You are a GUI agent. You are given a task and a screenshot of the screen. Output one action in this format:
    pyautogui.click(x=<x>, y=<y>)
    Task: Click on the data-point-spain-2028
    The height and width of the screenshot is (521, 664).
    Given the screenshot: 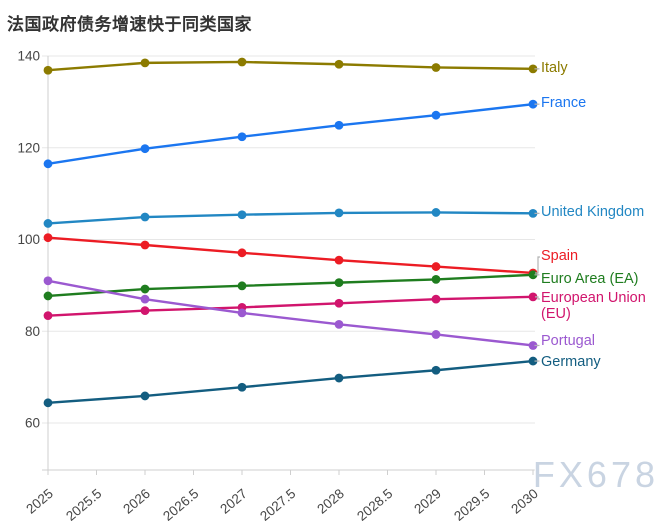 What is the action you would take?
    pyautogui.click(x=339, y=260)
    